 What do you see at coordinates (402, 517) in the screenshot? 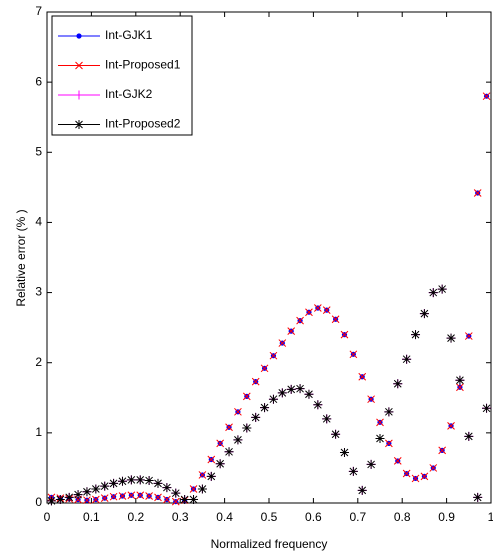
I see `x-tick-label: 0.8` at bounding box center [402, 517].